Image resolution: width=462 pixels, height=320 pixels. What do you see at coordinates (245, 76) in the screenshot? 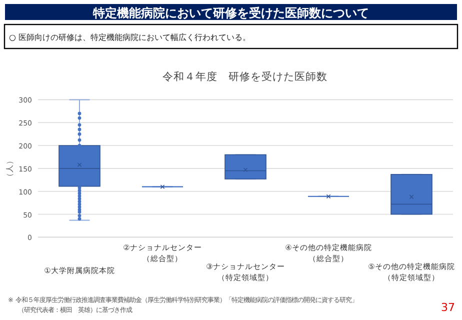
I see `chart-title: 令和４年度 研修を受けた医師数` at bounding box center [245, 76].